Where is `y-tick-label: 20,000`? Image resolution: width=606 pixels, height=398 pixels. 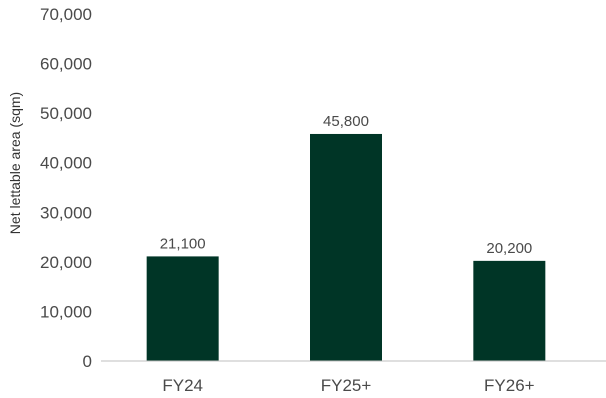 y-tick-label: 20,000 is located at coordinates (66, 262).